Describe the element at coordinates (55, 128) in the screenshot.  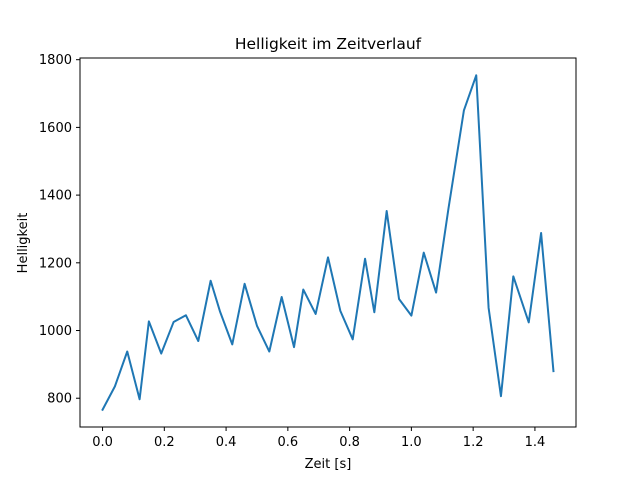
I see `y-tick-label: 1600` at that location.